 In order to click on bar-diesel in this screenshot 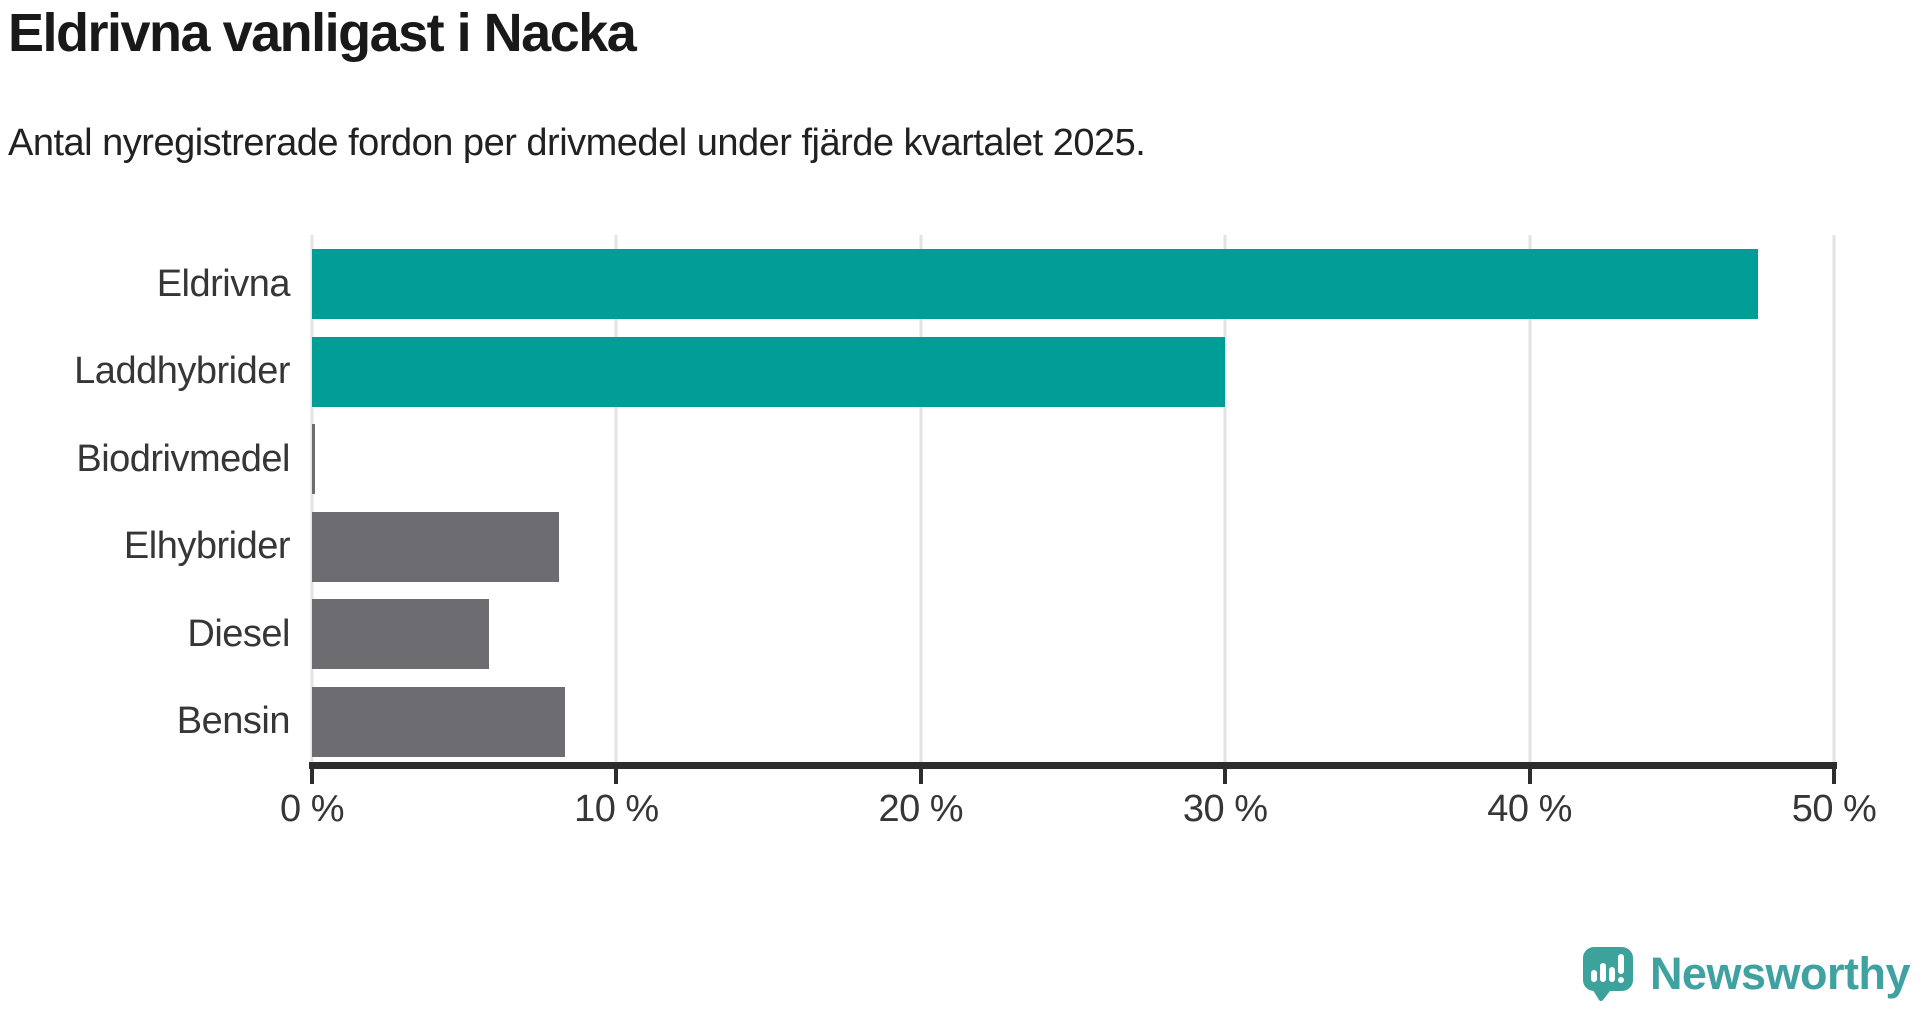, I will do `click(400, 634)`.